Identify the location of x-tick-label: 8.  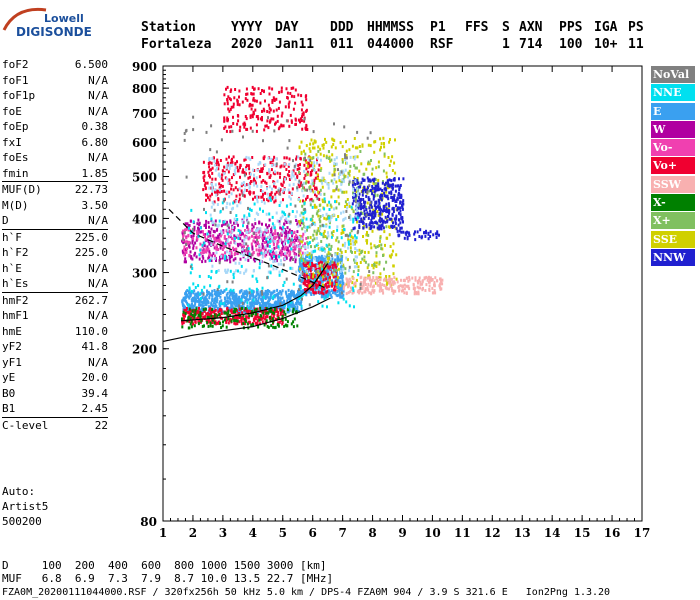
(372, 533).